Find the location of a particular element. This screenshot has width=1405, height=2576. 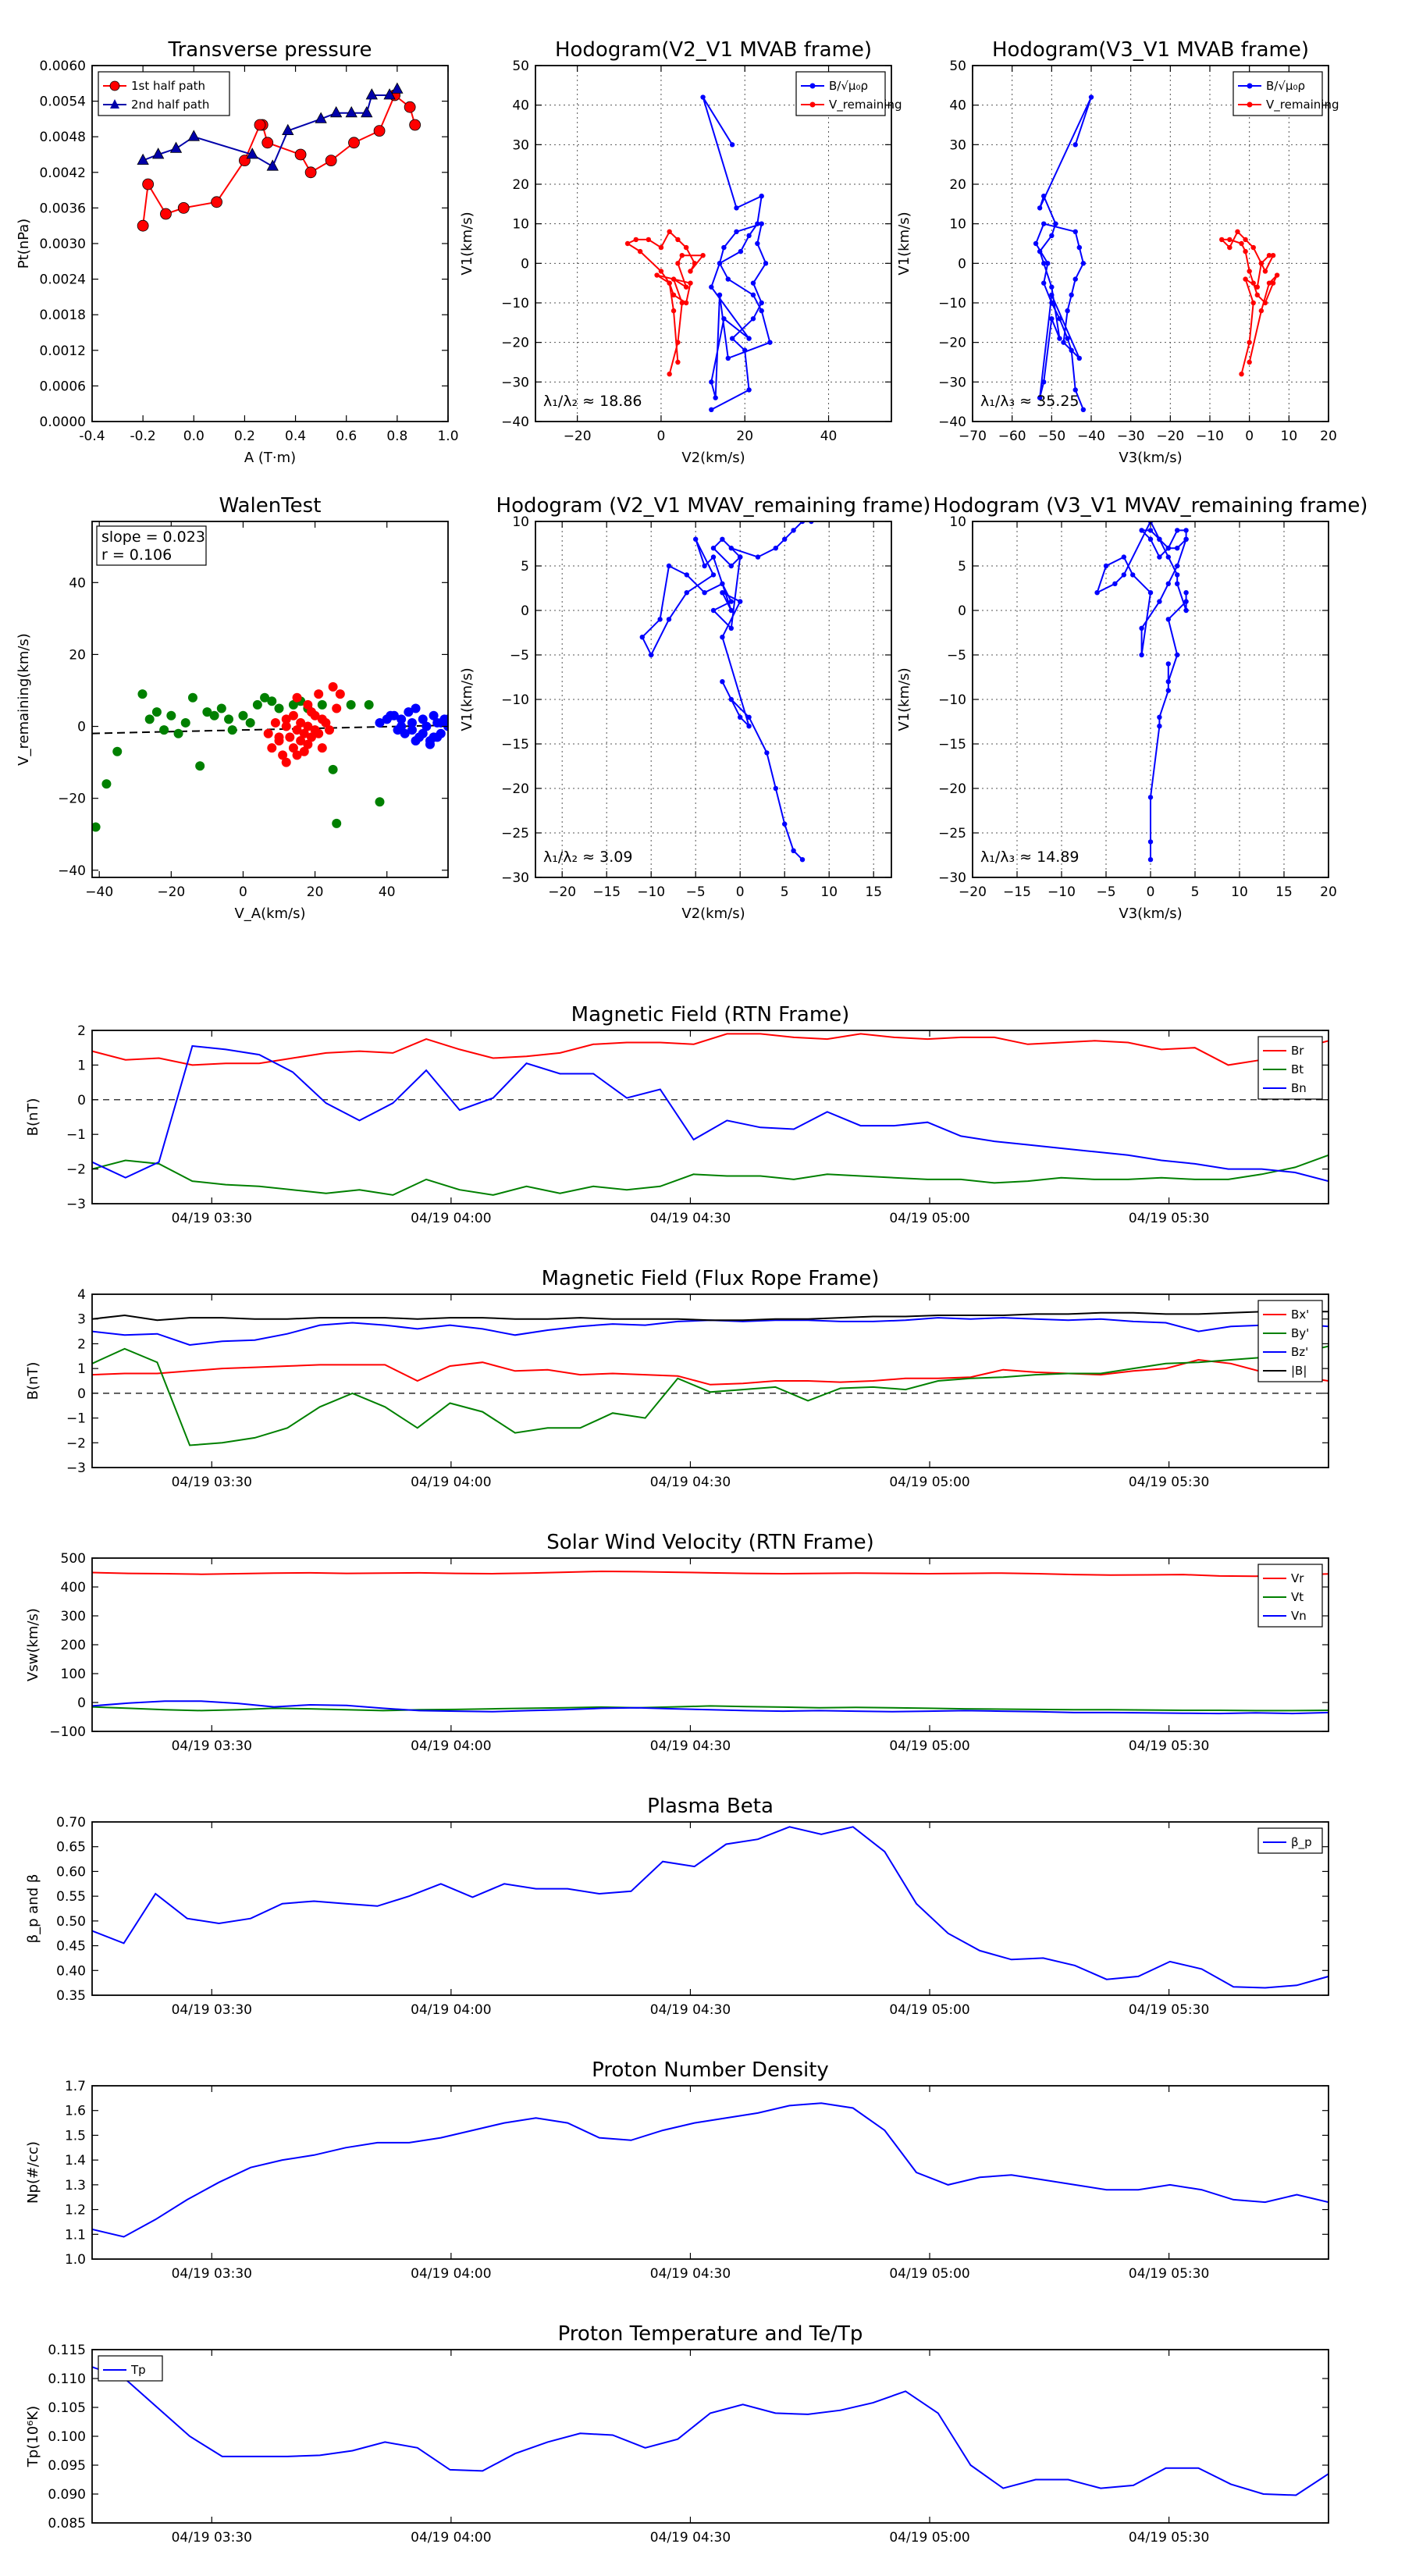

x-tick-label: −30 is located at coordinates (1131, 436).